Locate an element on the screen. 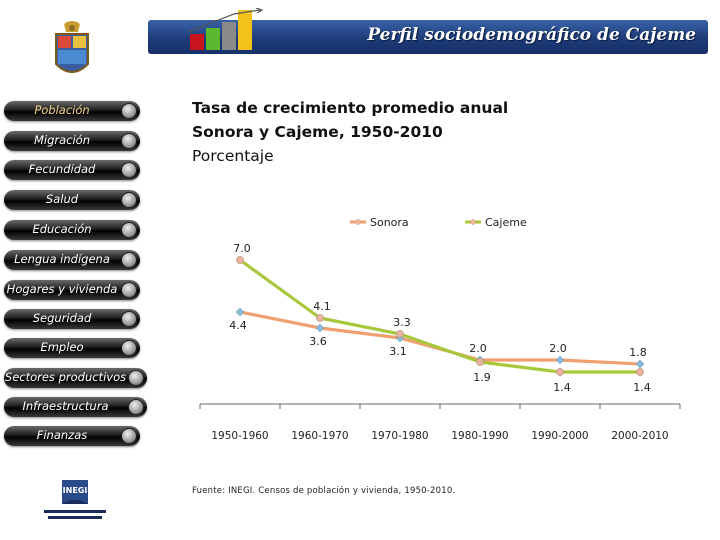 The image size is (720, 540). graphic-bar-gray is located at coordinates (229, 36).